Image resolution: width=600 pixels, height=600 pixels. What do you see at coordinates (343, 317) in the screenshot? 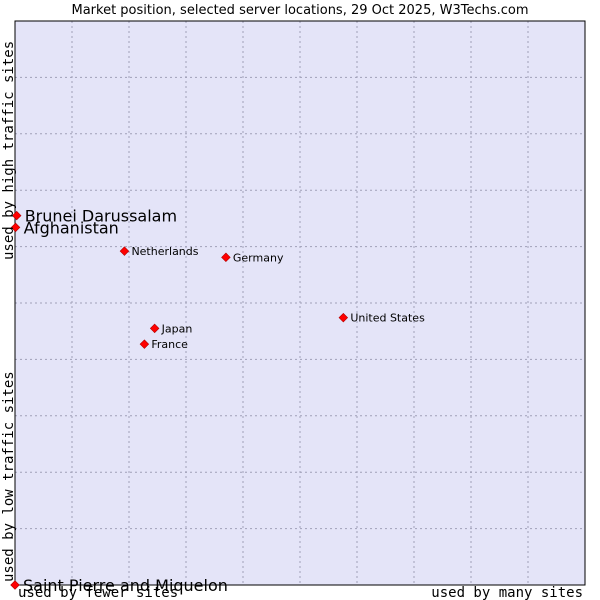
I see `point-marker-united-states` at bounding box center [343, 317].